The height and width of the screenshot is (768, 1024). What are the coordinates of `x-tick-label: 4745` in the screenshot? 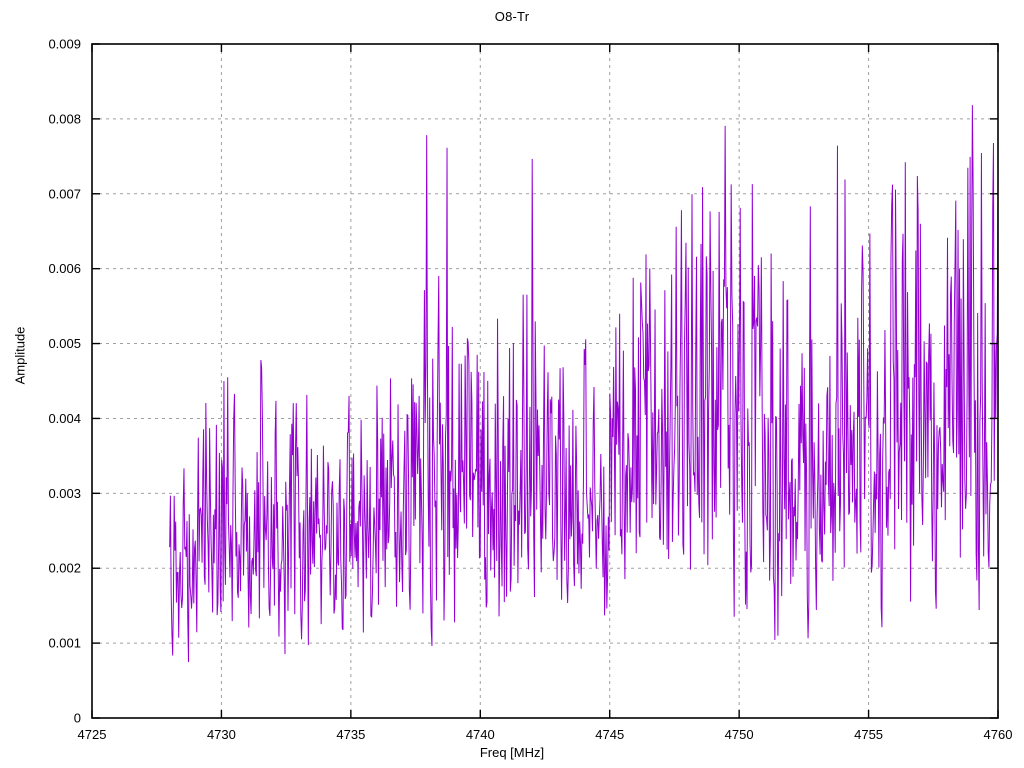 It's located at (609, 734).